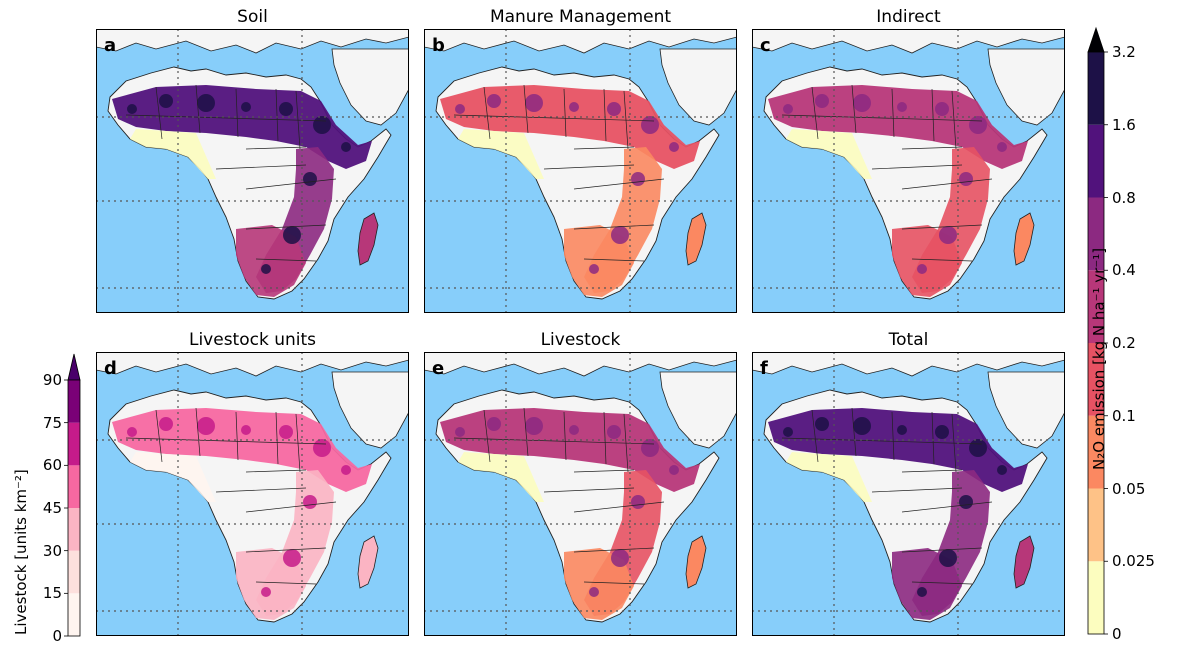 Image resolution: width=1200 pixels, height=655 pixels. Describe the element at coordinates (438, 45) in the screenshot. I see `panel-letter: b` at that location.